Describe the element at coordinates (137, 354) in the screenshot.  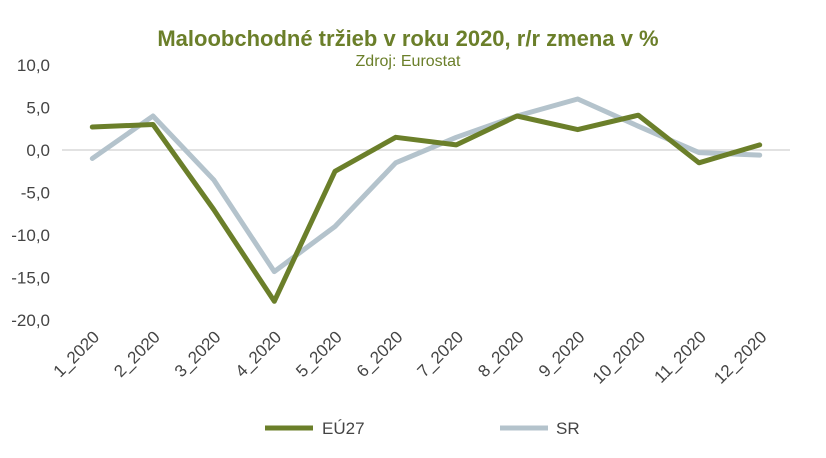
I see `x-tick-label: 2_2020` at that location.